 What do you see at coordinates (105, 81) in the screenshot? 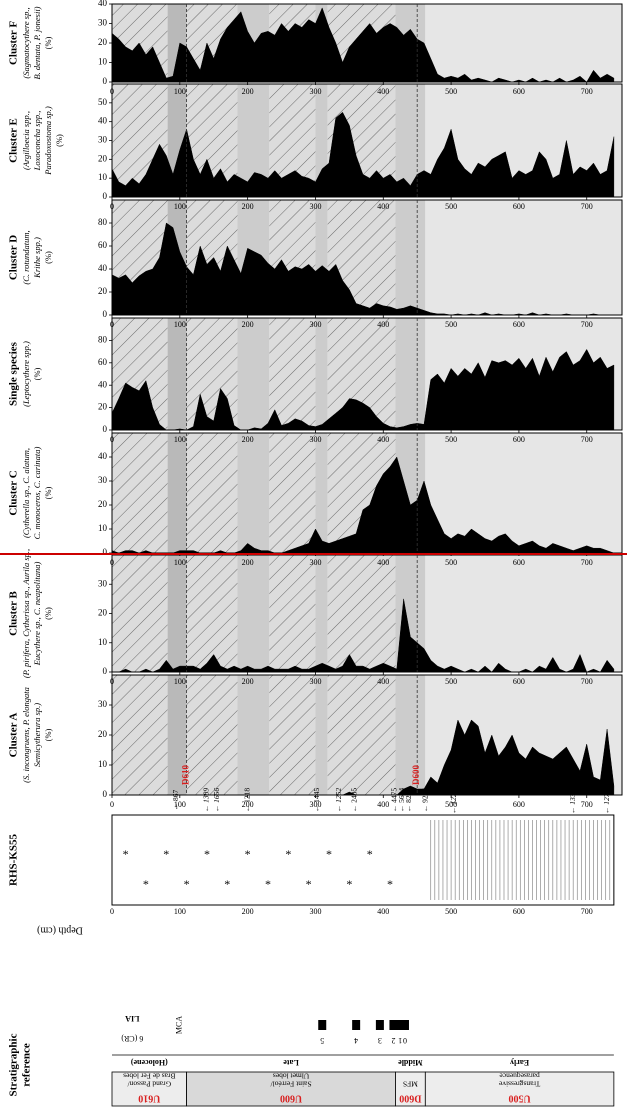
I see `cluster-f-ytick-label: 0` at bounding box center [105, 81].